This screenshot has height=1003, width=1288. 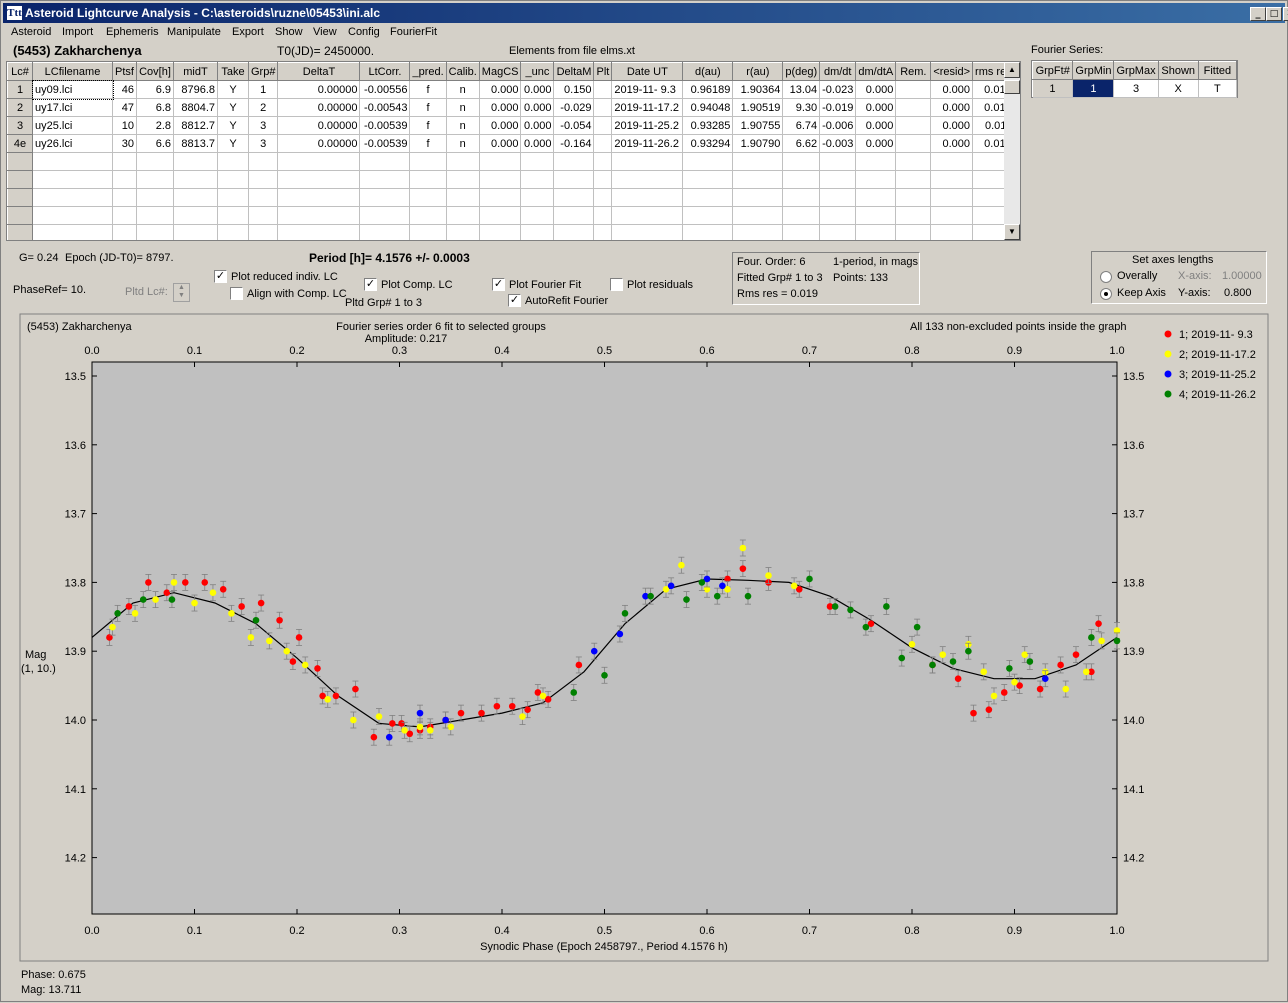 What do you see at coordinates (194, 32) in the screenshot?
I see `menu-manipulate: Manipulate` at bounding box center [194, 32].